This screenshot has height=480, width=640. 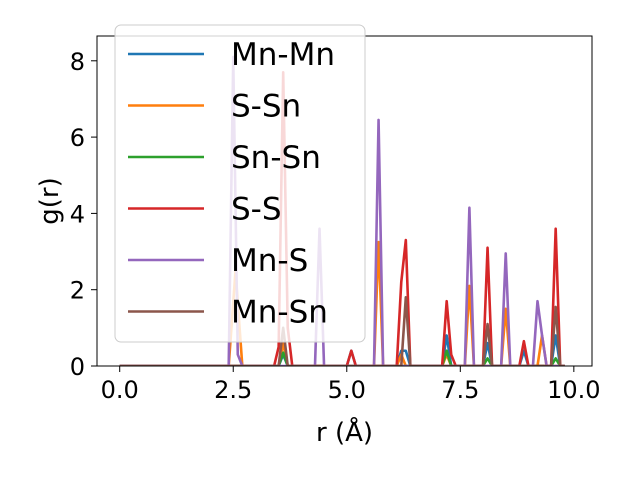 What do you see at coordinates (342, 357) in the screenshot?
I see `series-line-sn-sn` at bounding box center [342, 357].